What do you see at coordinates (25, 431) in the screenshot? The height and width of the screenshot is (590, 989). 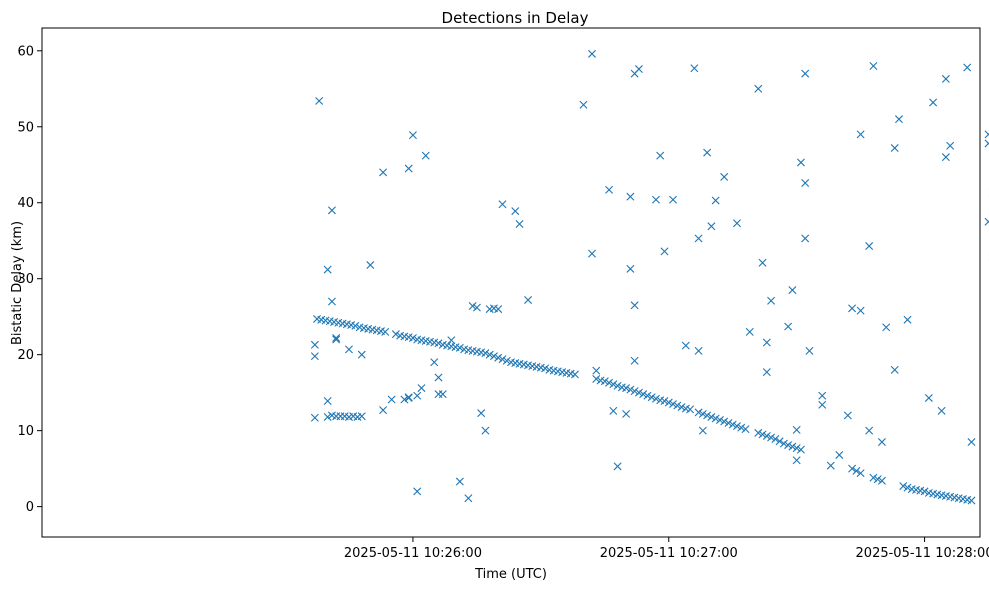 I see `y-tick-label: 10` at bounding box center [25, 431].